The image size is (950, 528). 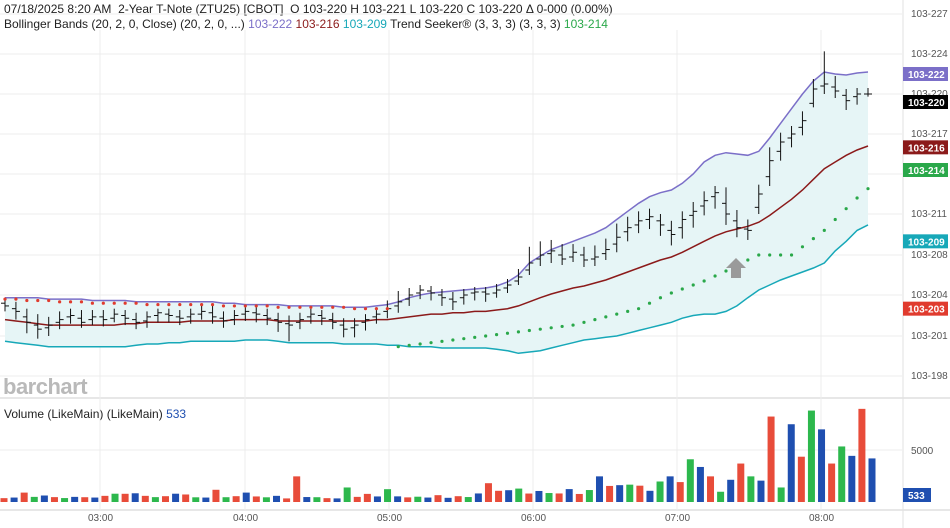 What do you see at coordinates (929, 14) in the screenshot?
I see `price-tick-label: 103-227` at bounding box center [929, 14].